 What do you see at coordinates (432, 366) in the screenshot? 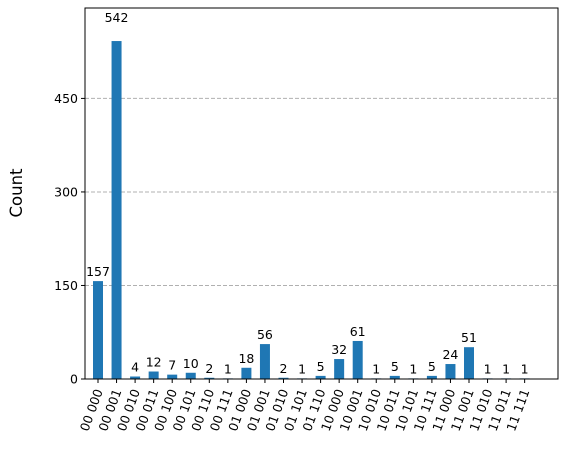
I see `bar-label-18: 5` at bounding box center [432, 366].